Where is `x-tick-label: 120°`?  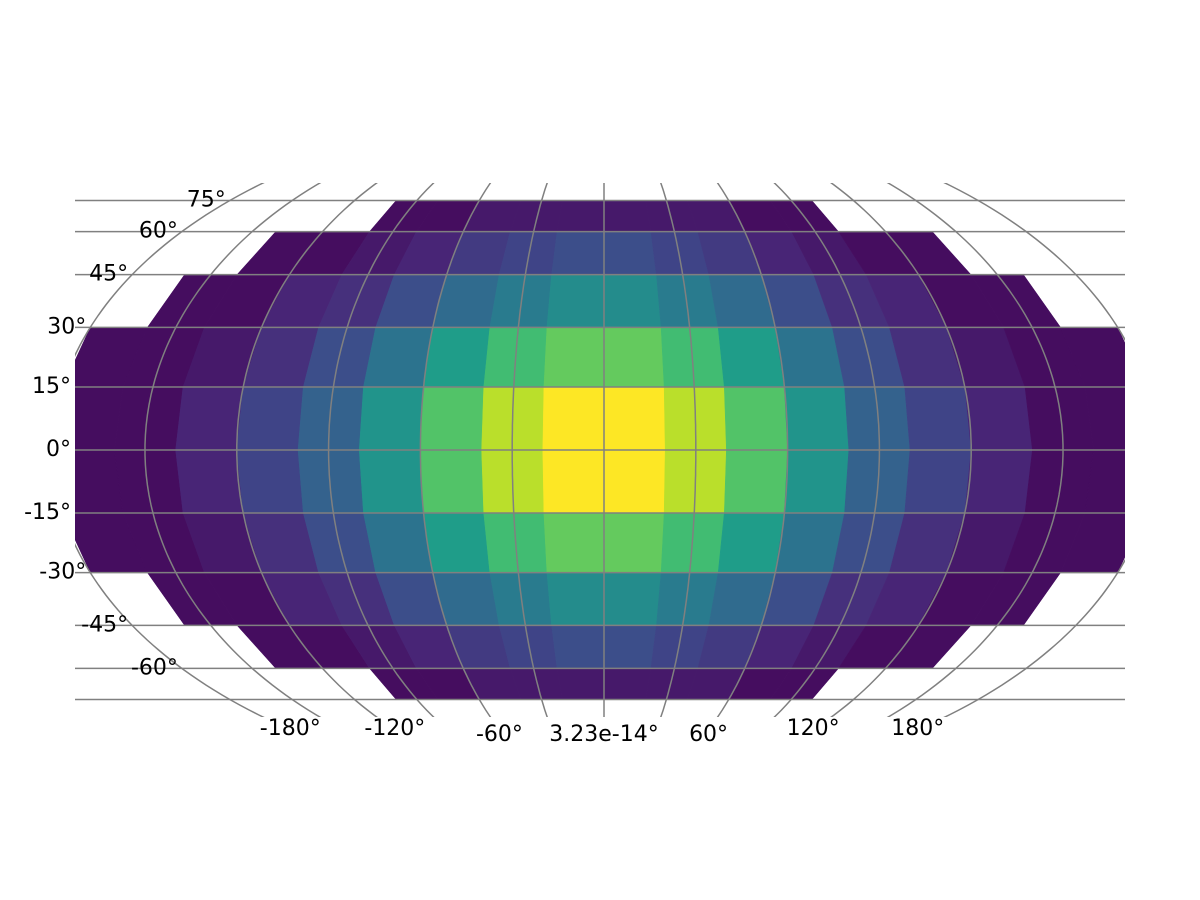
x-tick-label: 120° is located at coordinates (813, 728).